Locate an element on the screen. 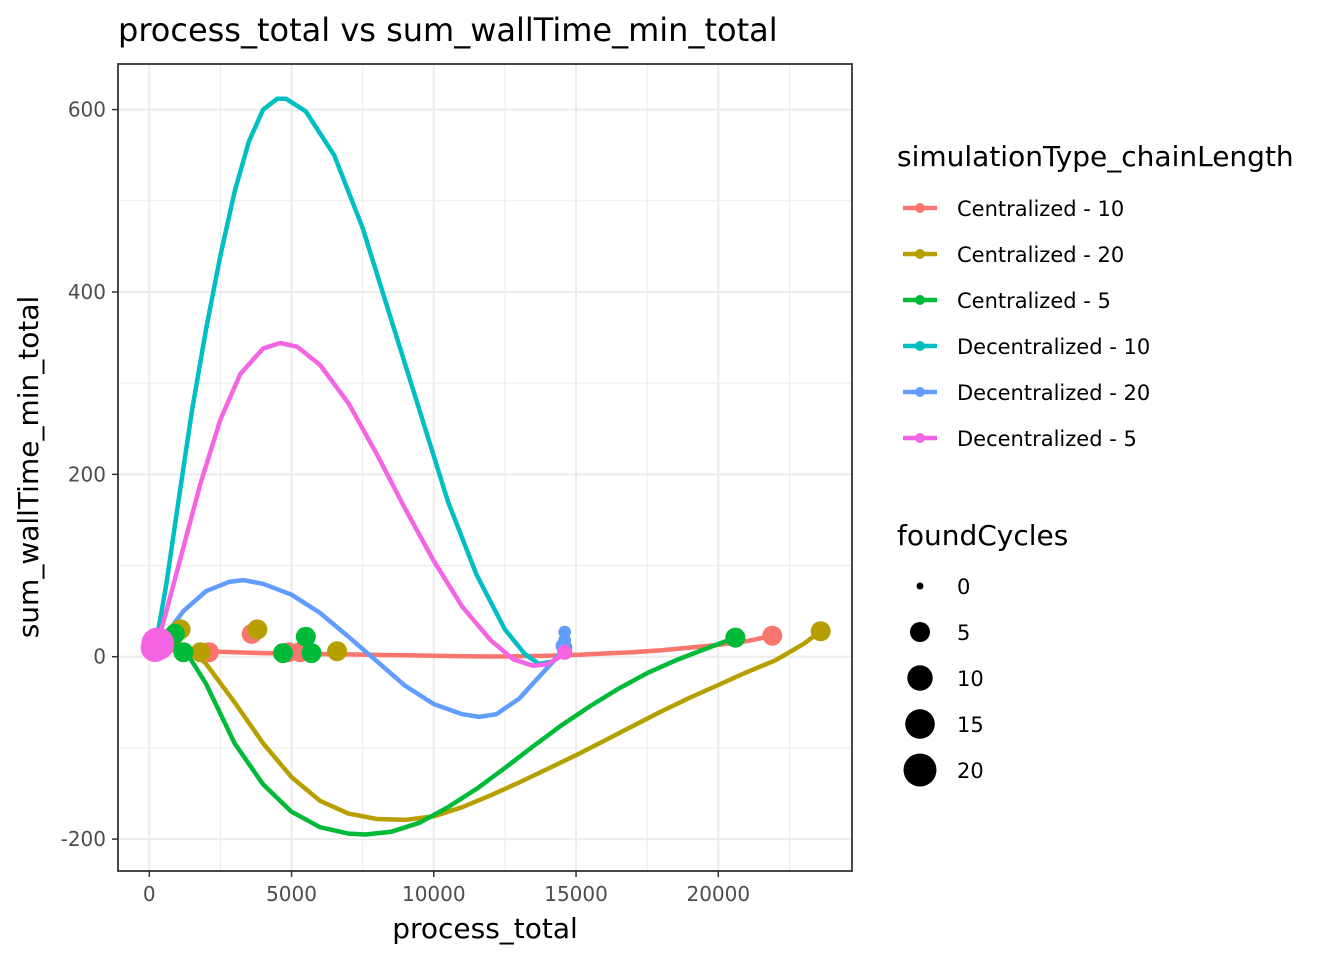  legend-label: Centralized - 5 is located at coordinates (1034, 301).